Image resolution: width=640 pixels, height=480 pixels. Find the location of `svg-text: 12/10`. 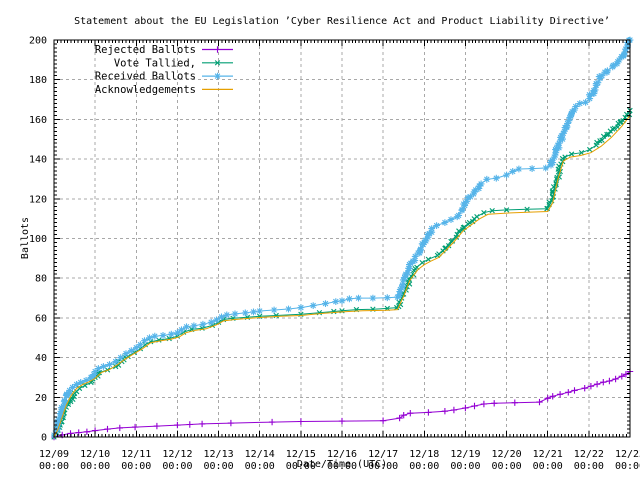

svg-text: 12/10 is located at coordinates (95, 454).